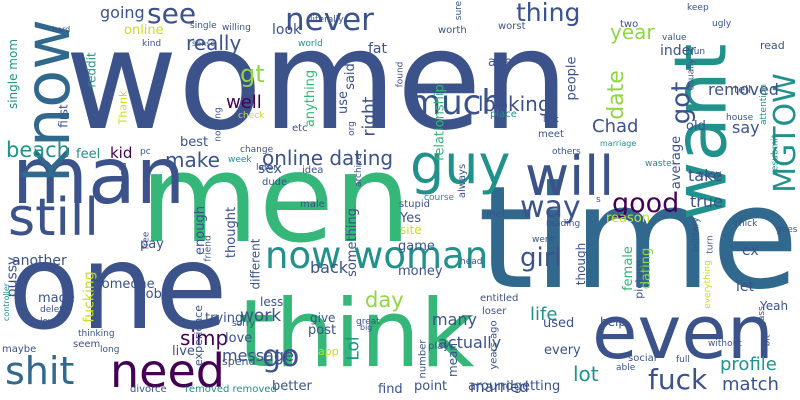  I want to click on word: true, so click(706, 201).